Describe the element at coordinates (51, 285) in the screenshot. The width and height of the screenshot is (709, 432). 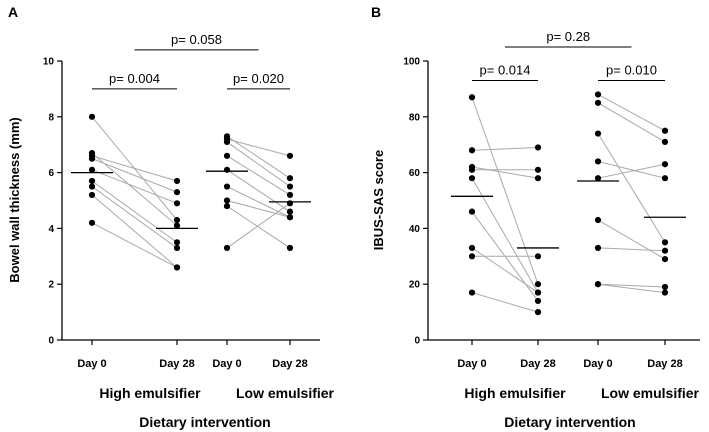
I see `y-tick-label: 2` at that location.